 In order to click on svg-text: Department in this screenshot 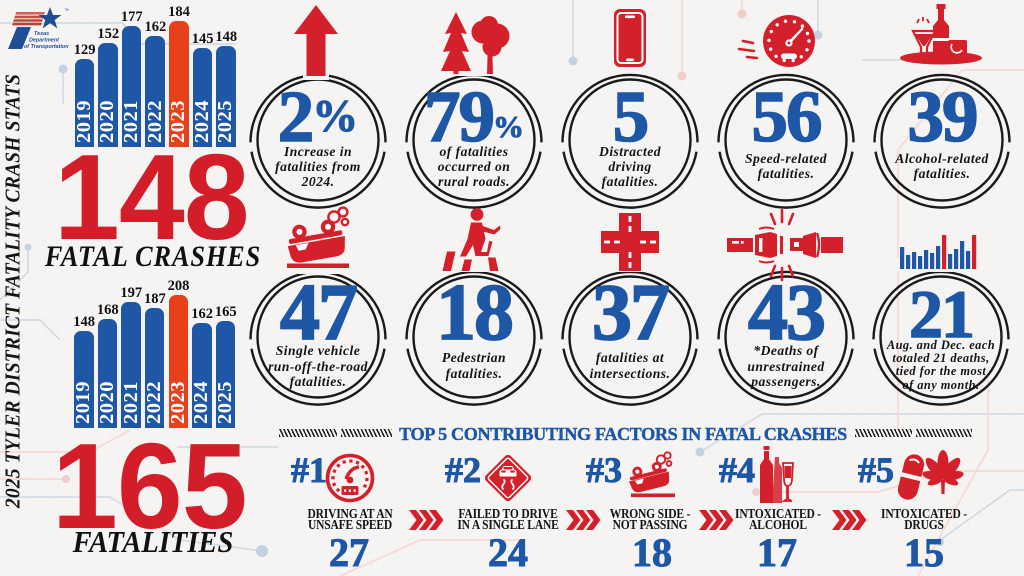, I will do `click(44, 41)`.